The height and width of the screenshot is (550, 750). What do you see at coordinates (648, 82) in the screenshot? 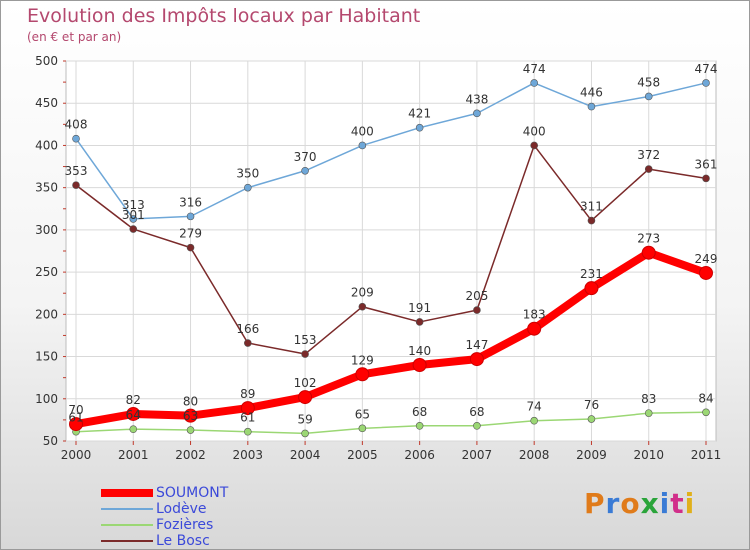
I see `data-label: 458` at bounding box center [648, 82].